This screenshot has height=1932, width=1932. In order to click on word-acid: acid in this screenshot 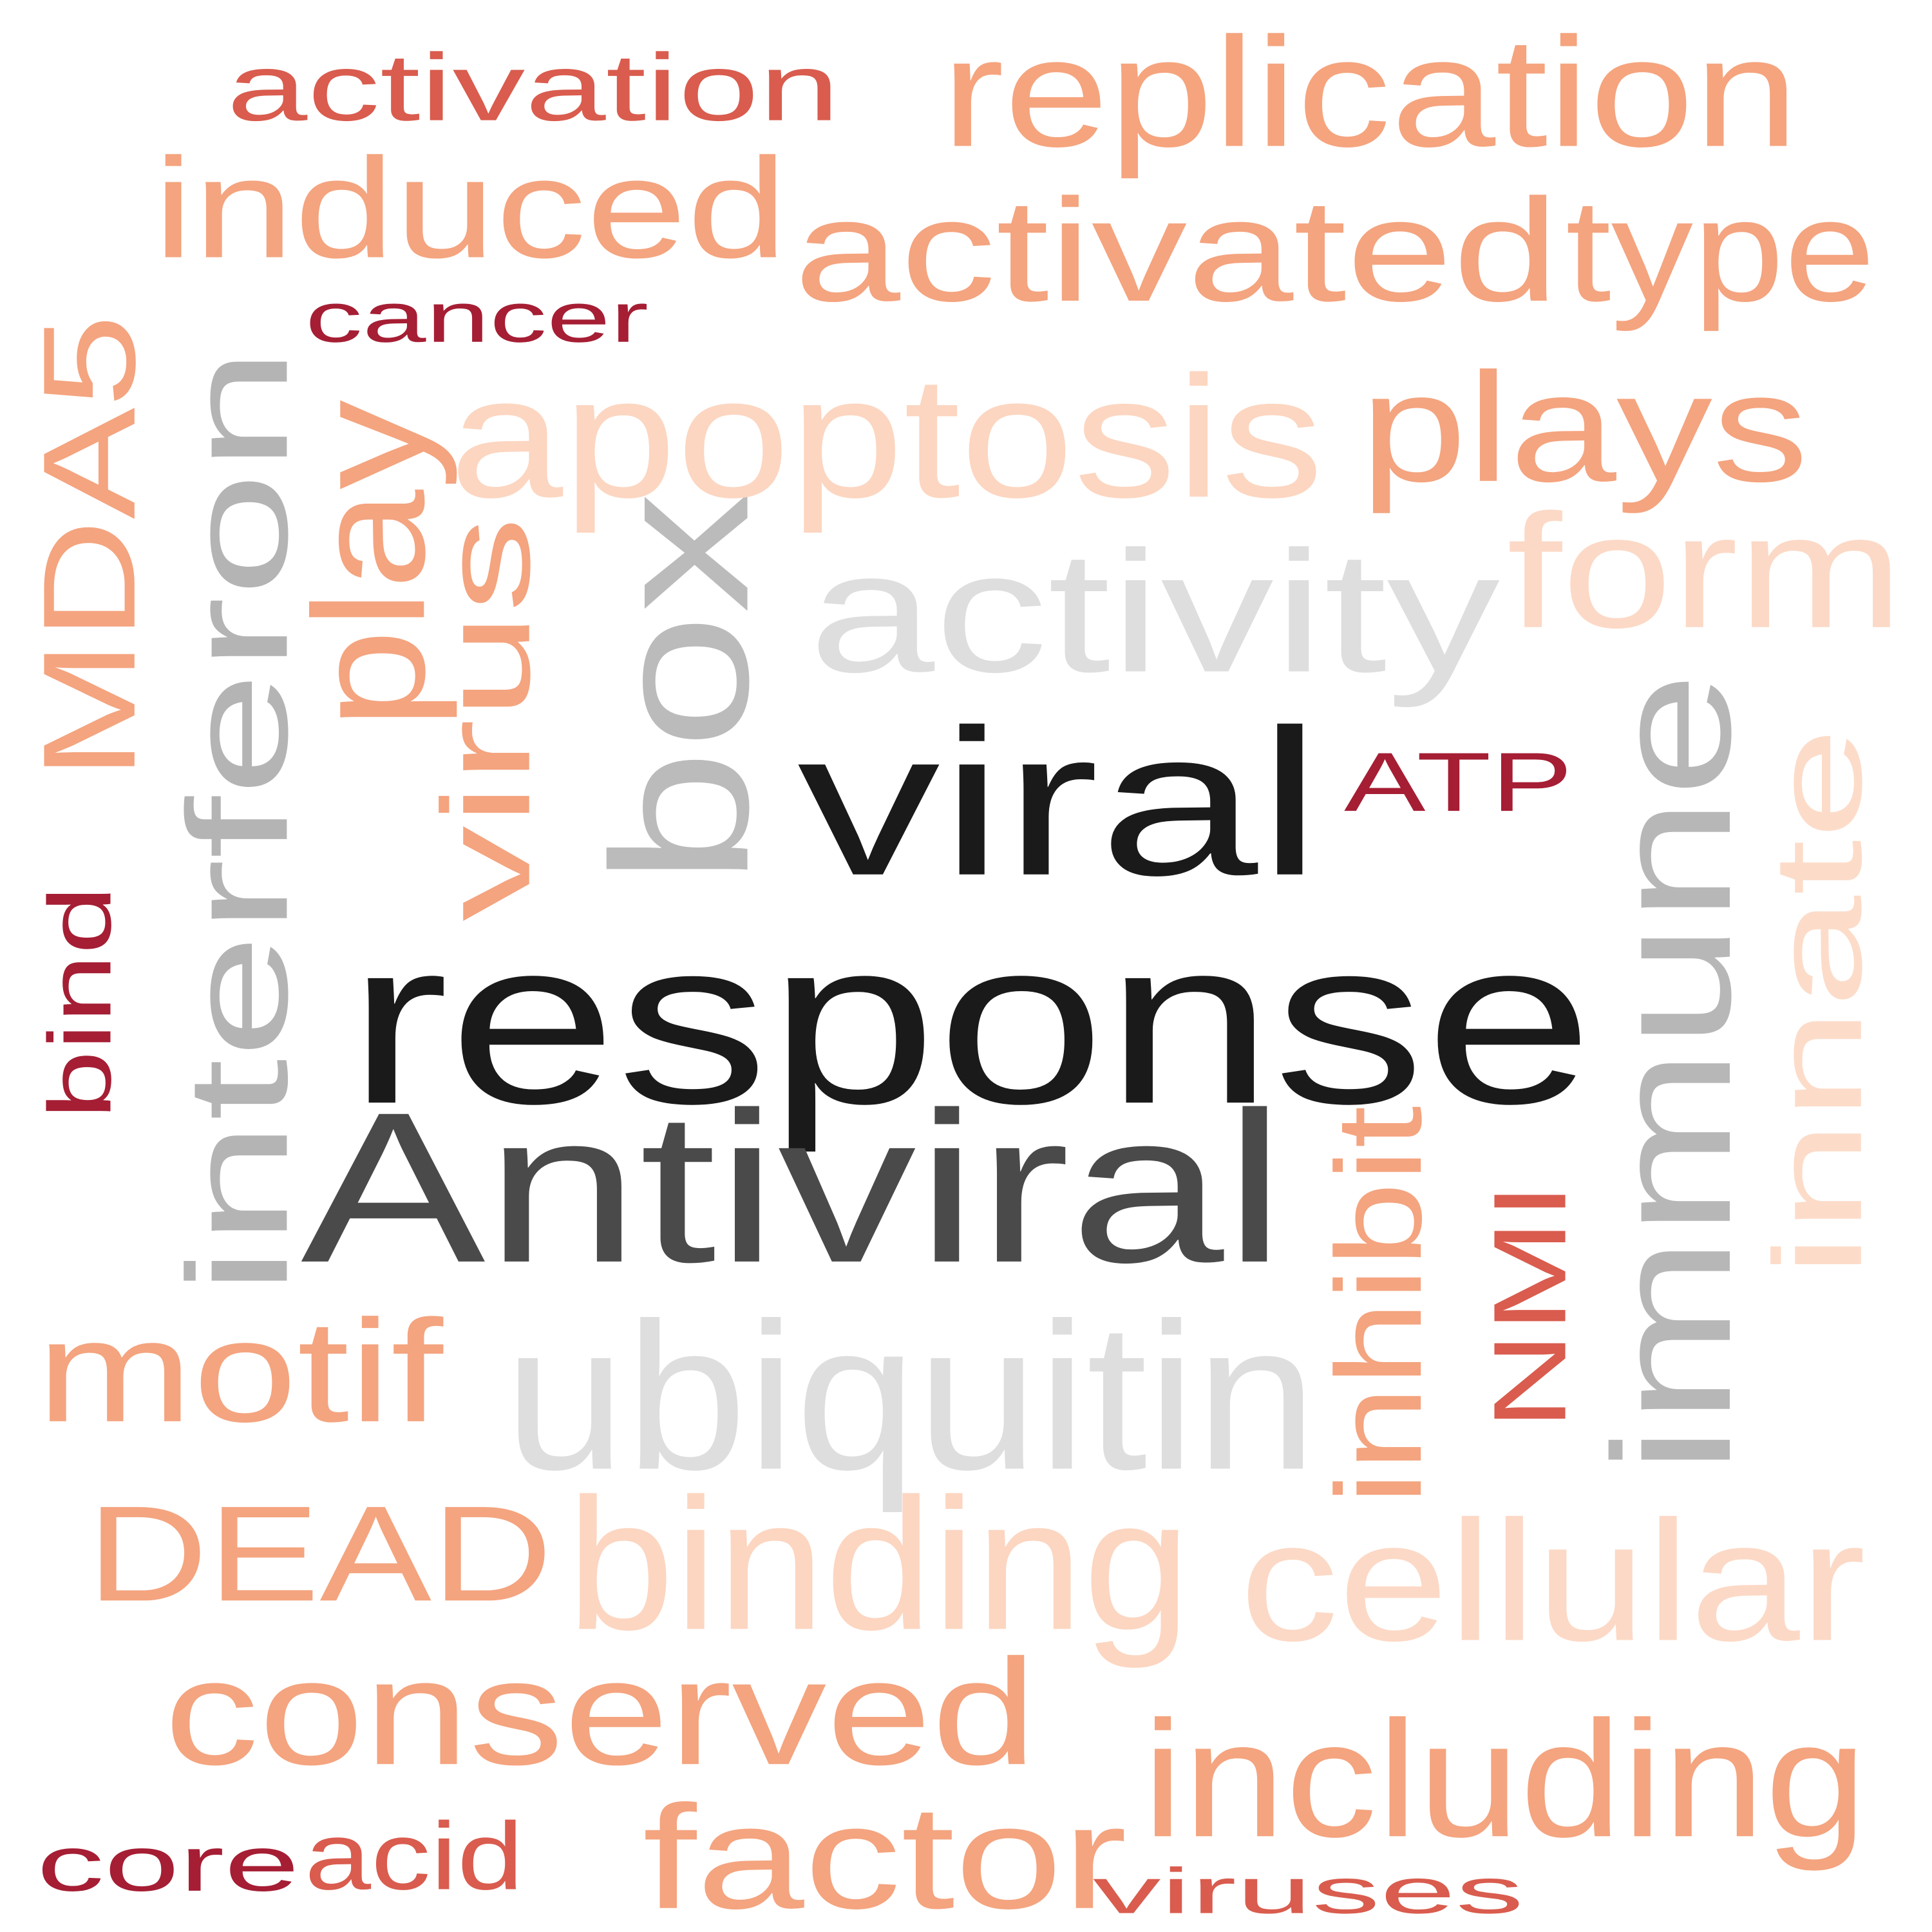, I will do `click(415, 1856)`.